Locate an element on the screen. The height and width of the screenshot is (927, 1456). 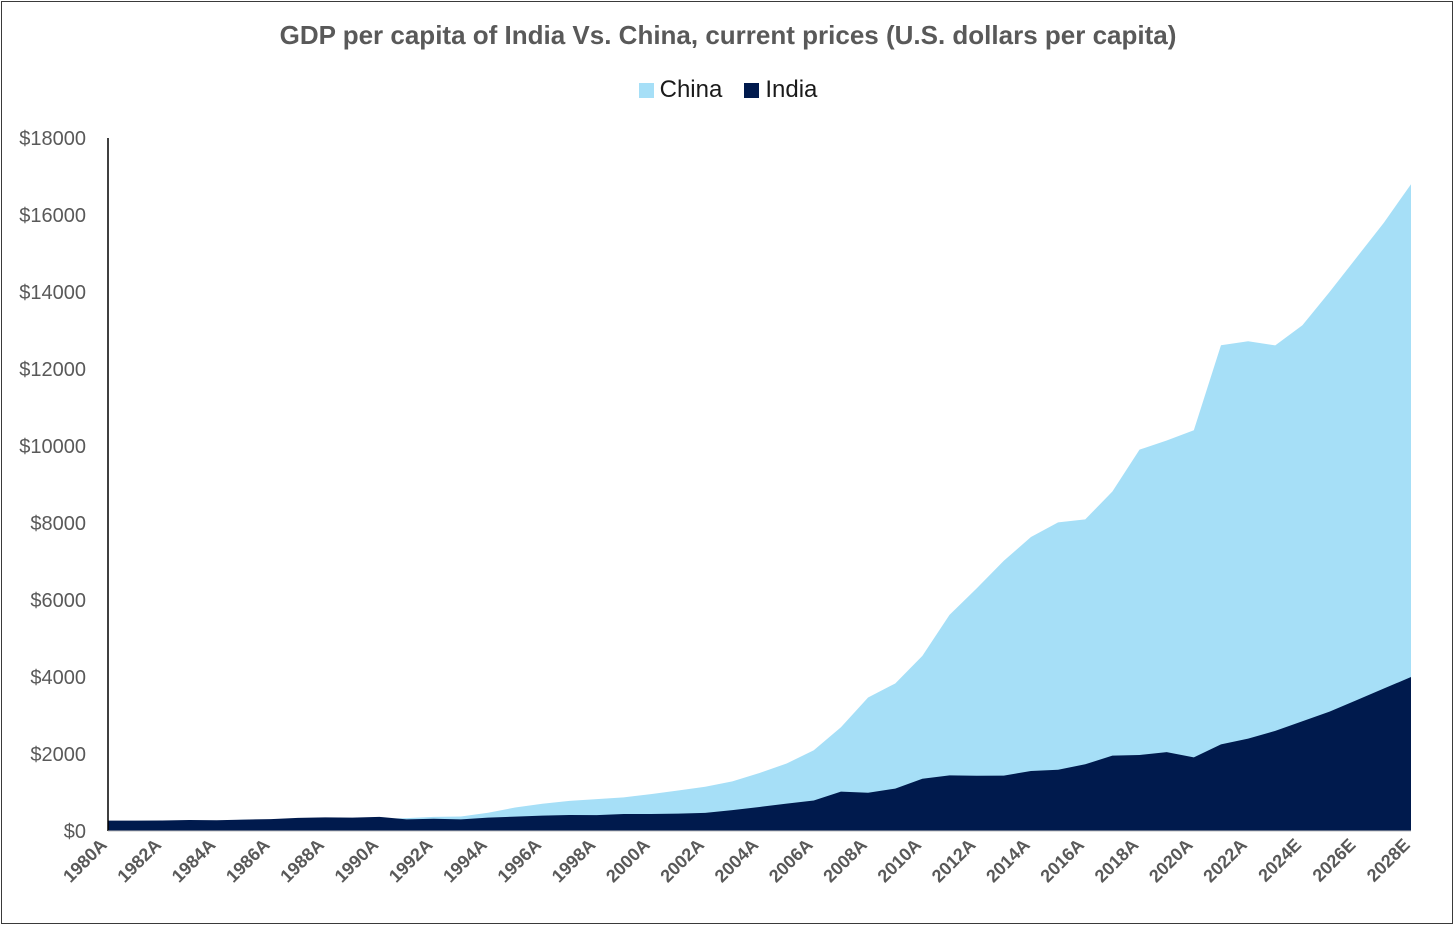
x-tick-label: 1988A is located at coordinates (302, 861).